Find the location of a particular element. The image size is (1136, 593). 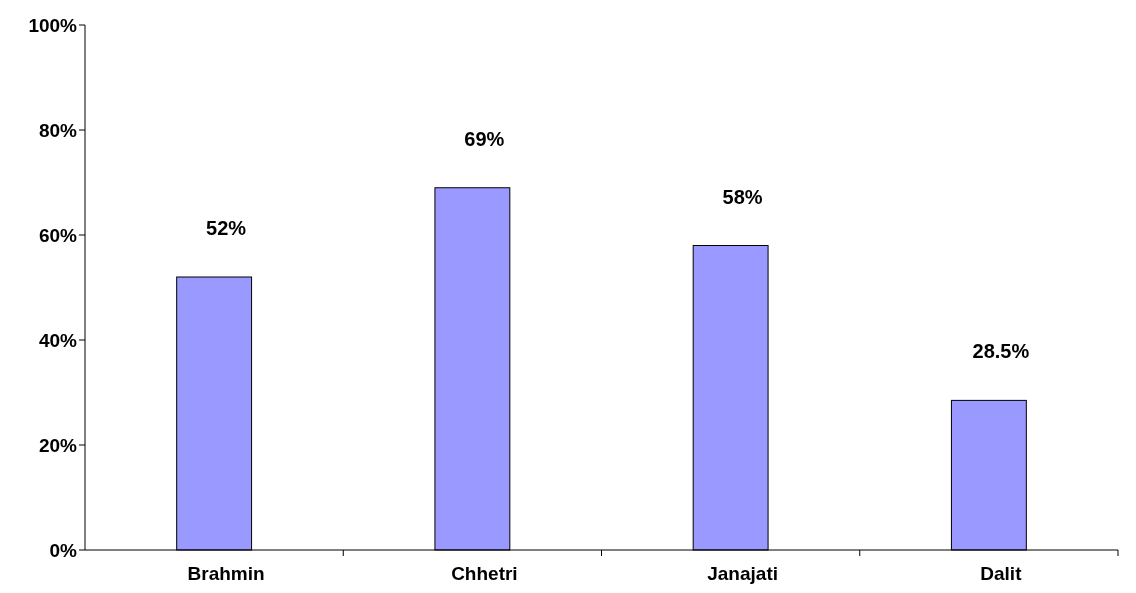

y-tick-label: 100% is located at coordinates (53, 25).